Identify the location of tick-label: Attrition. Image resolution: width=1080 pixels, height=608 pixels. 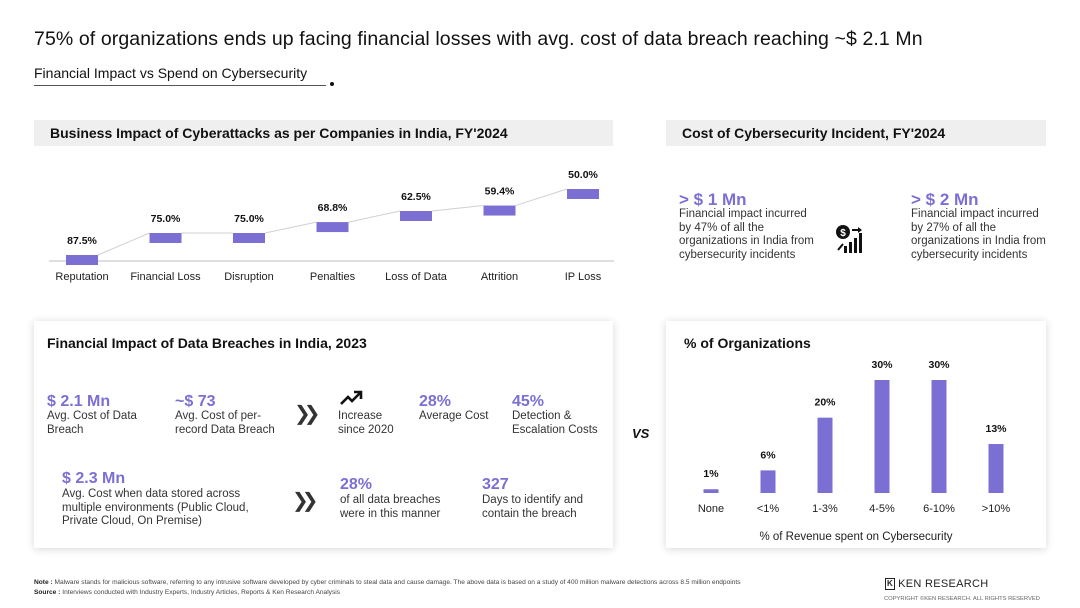
(499, 277).